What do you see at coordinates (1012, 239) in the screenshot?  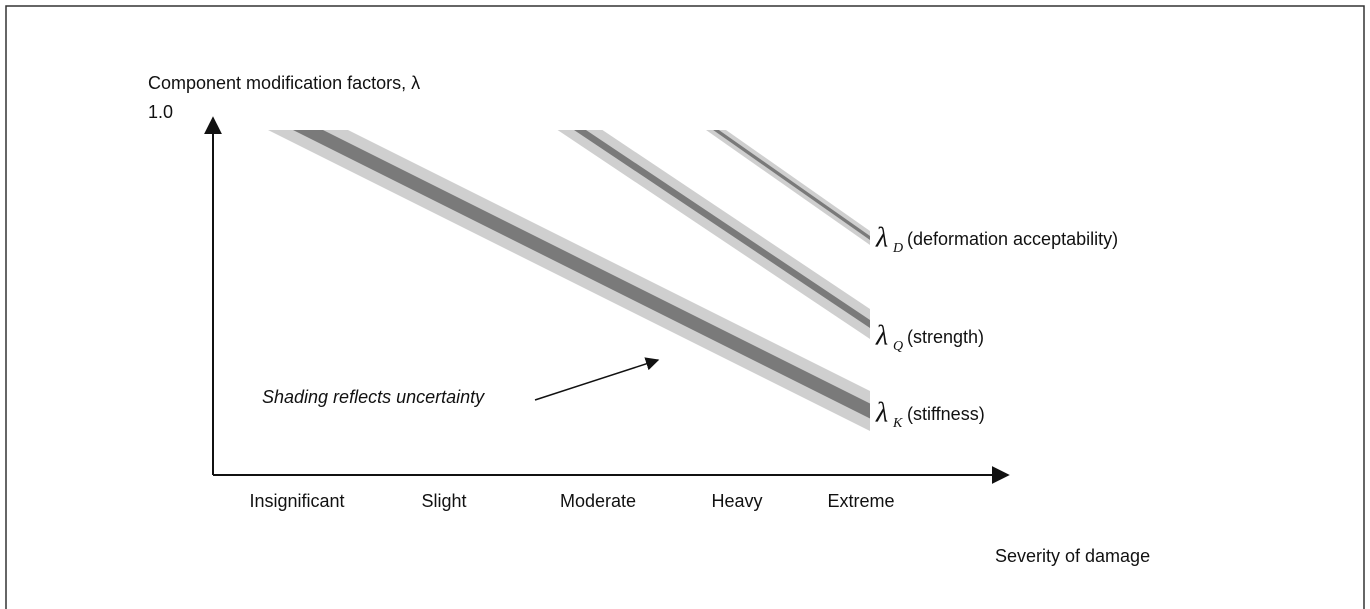 I see `band-label: (deformation acceptability)` at bounding box center [1012, 239].